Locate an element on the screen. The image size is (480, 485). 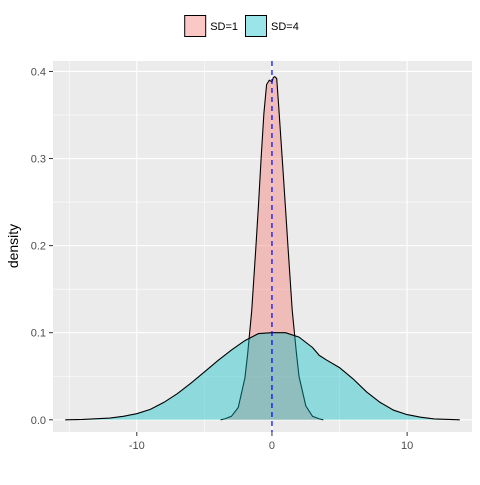
legend-label-2: SD=4 is located at coordinates (285, 27).